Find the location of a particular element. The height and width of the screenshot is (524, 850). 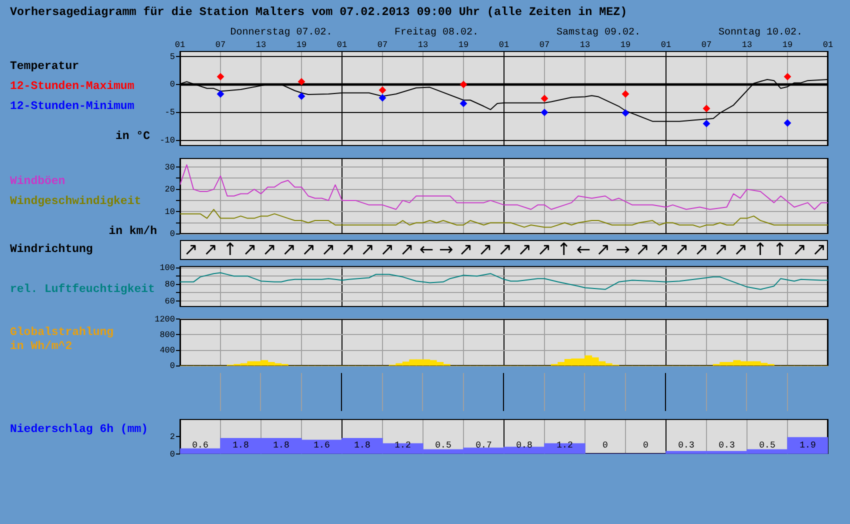

y-tick-label: 80 is located at coordinates (169, 285).